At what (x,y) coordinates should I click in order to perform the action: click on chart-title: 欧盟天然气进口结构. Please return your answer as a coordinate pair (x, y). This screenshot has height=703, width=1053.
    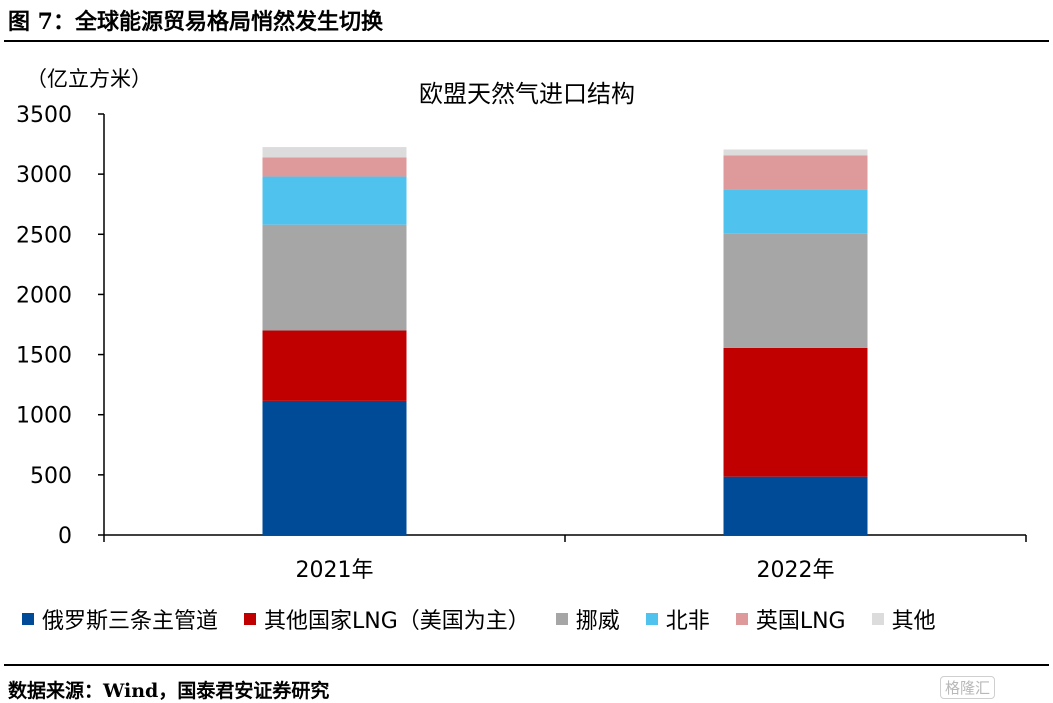
    Looking at the image, I should click on (527, 94).